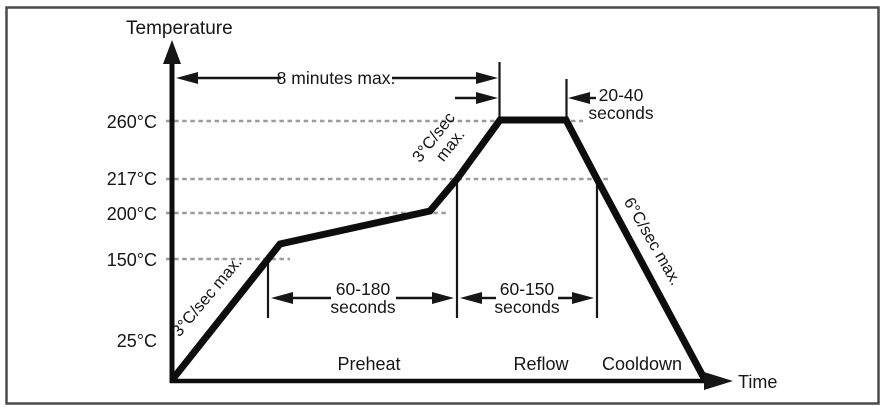 Image resolution: width=887 pixels, height=411 pixels. I want to click on y-axis-title: Temperature, so click(179, 28).